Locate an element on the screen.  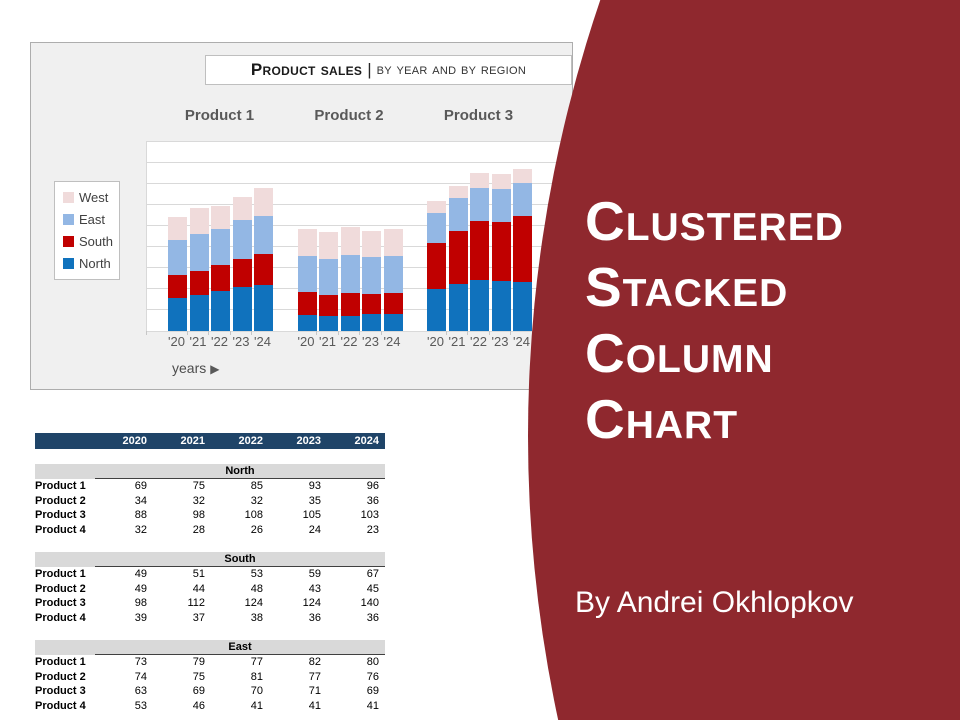
bar-segment-product-2-south is located at coordinates (350, 304).